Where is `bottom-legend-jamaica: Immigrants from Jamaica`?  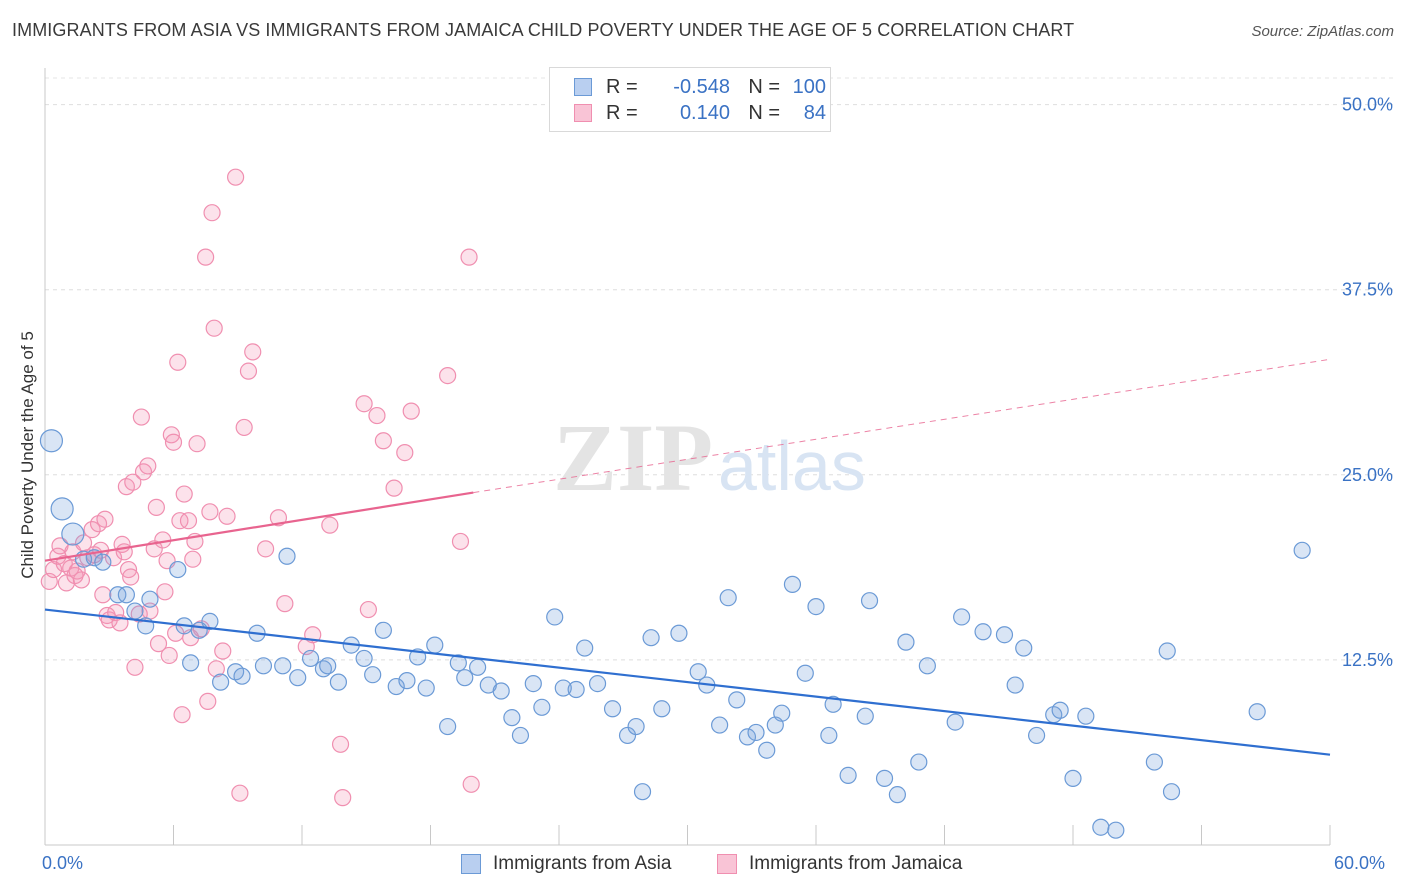 bottom-legend-jamaica: Immigrants from Jamaica is located at coordinates (839, 864).